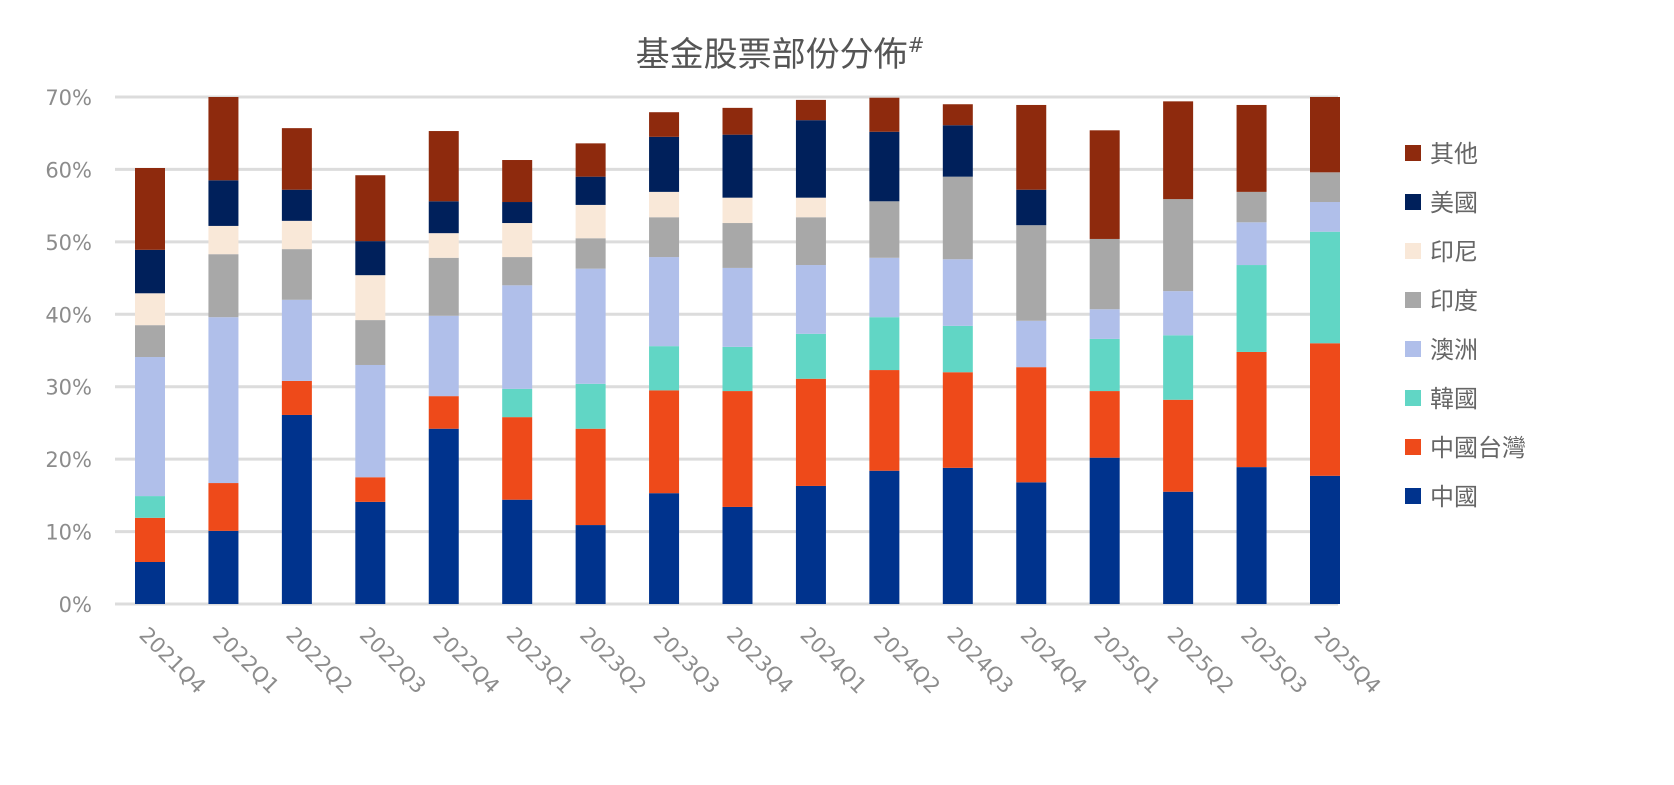 This screenshot has height=785, width=1674. Describe the element at coordinates (1274, 661) in the screenshot. I see `x-tick-label: 2025Q3` at that location.